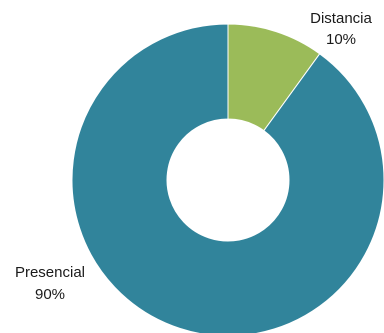 Image resolution: width=384 pixels, height=333 pixels. Describe the element at coordinates (341, 39) in the screenshot. I see `label-distancia-percent: 10%` at that location.